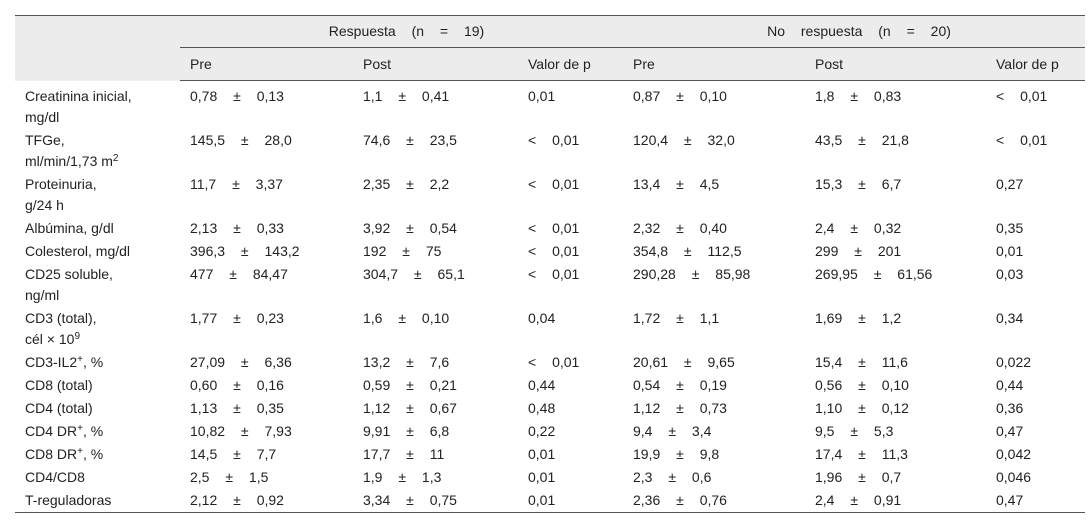 Image resolution: width=1090 pixels, height=530 pixels. I want to click on table-cell: 9,5 ± 5,3, so click(854, 430).